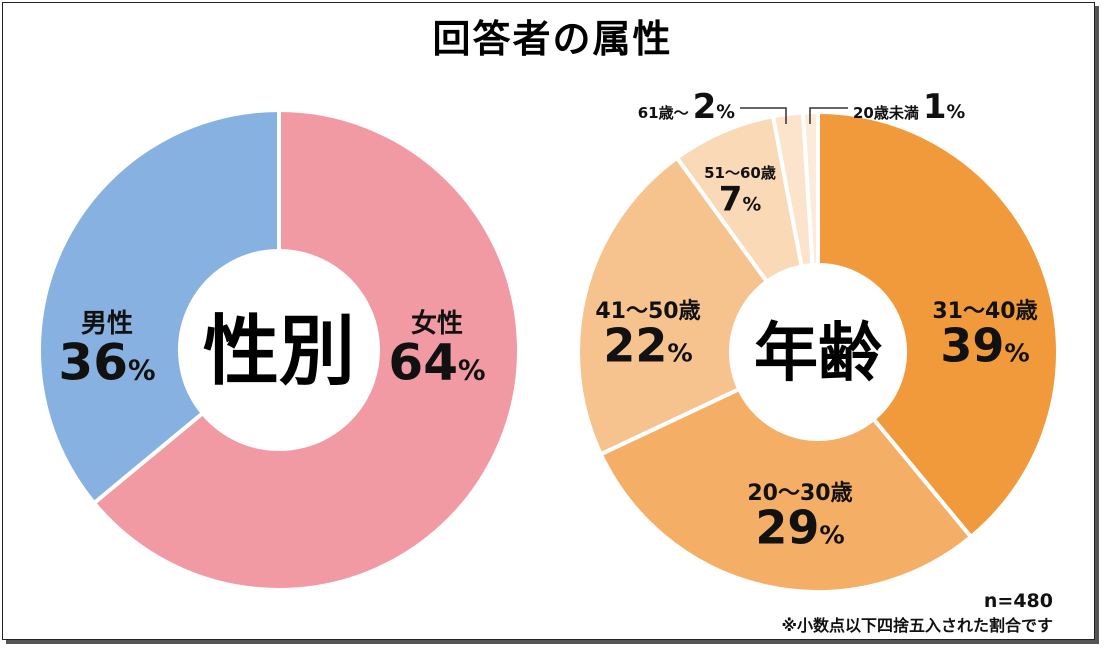 Image resolution: width=1105 pixels, height=650 pixels. What do you see at coordinates (647, 346) in the screenshot?
I see `slice-value-label-2: 22%` at bounding box center [647, 346].